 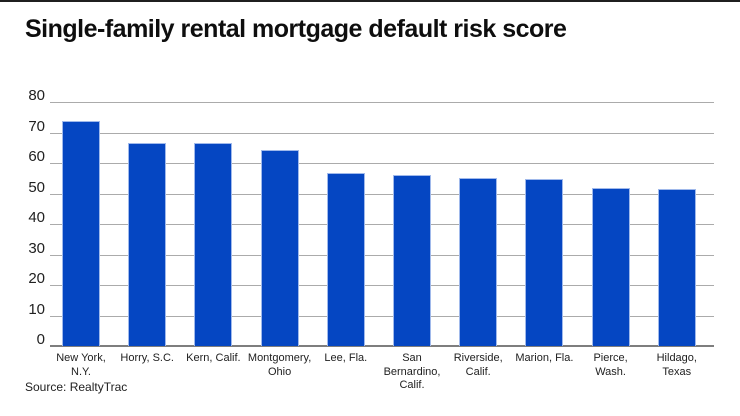 What do you see at coordinates (36, 217) in the screenshot?
I see `y-tick-label-40: 40` at bounding box center [36, 217].